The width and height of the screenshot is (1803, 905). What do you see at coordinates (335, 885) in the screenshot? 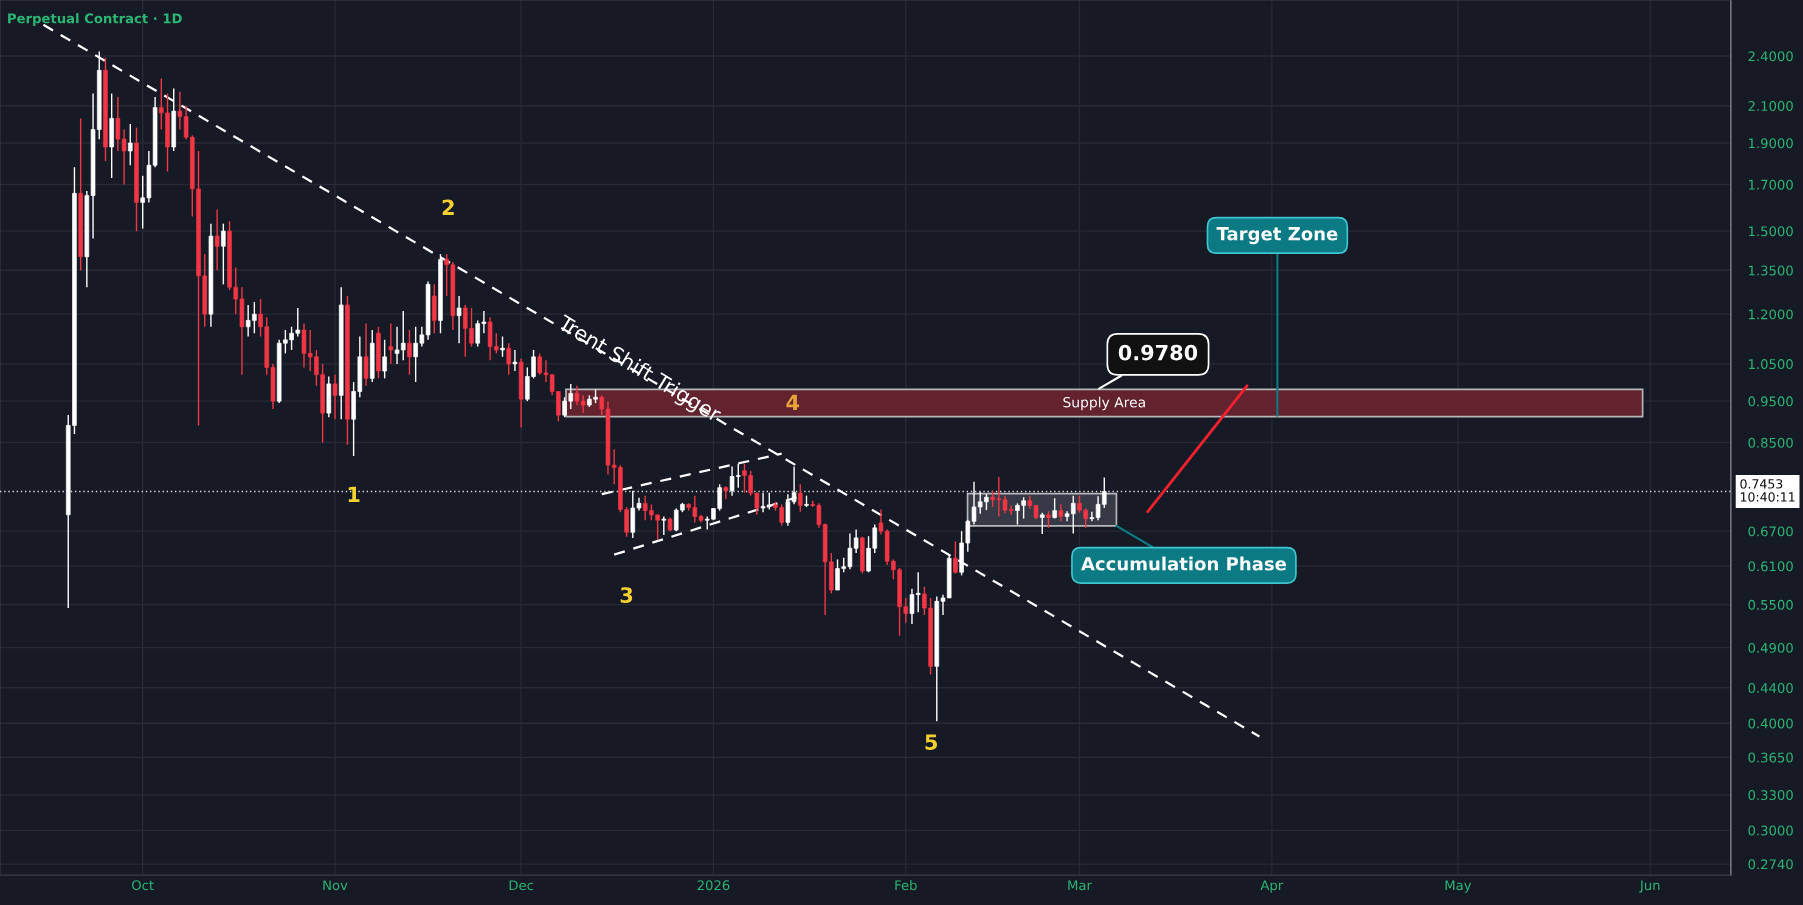
I see `x-tick-label: Nov` at bounding box center [335, 885].